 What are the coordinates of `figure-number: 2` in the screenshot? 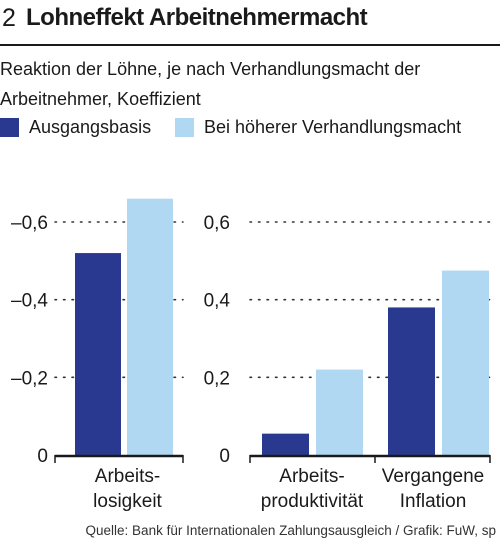 It's located at (9, 18).